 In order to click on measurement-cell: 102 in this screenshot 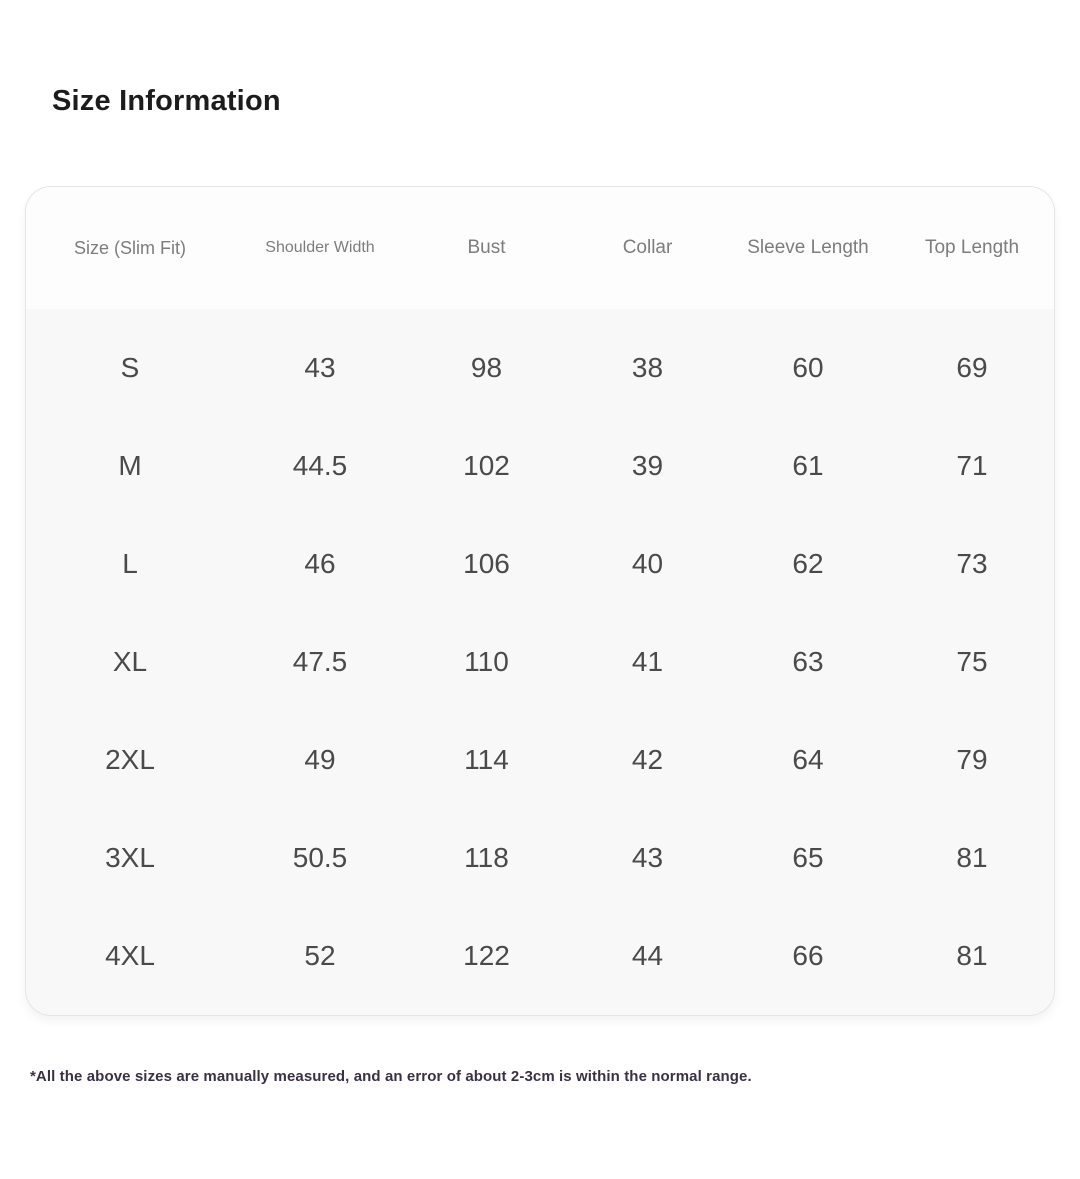, I will do `click(486, 465)`.